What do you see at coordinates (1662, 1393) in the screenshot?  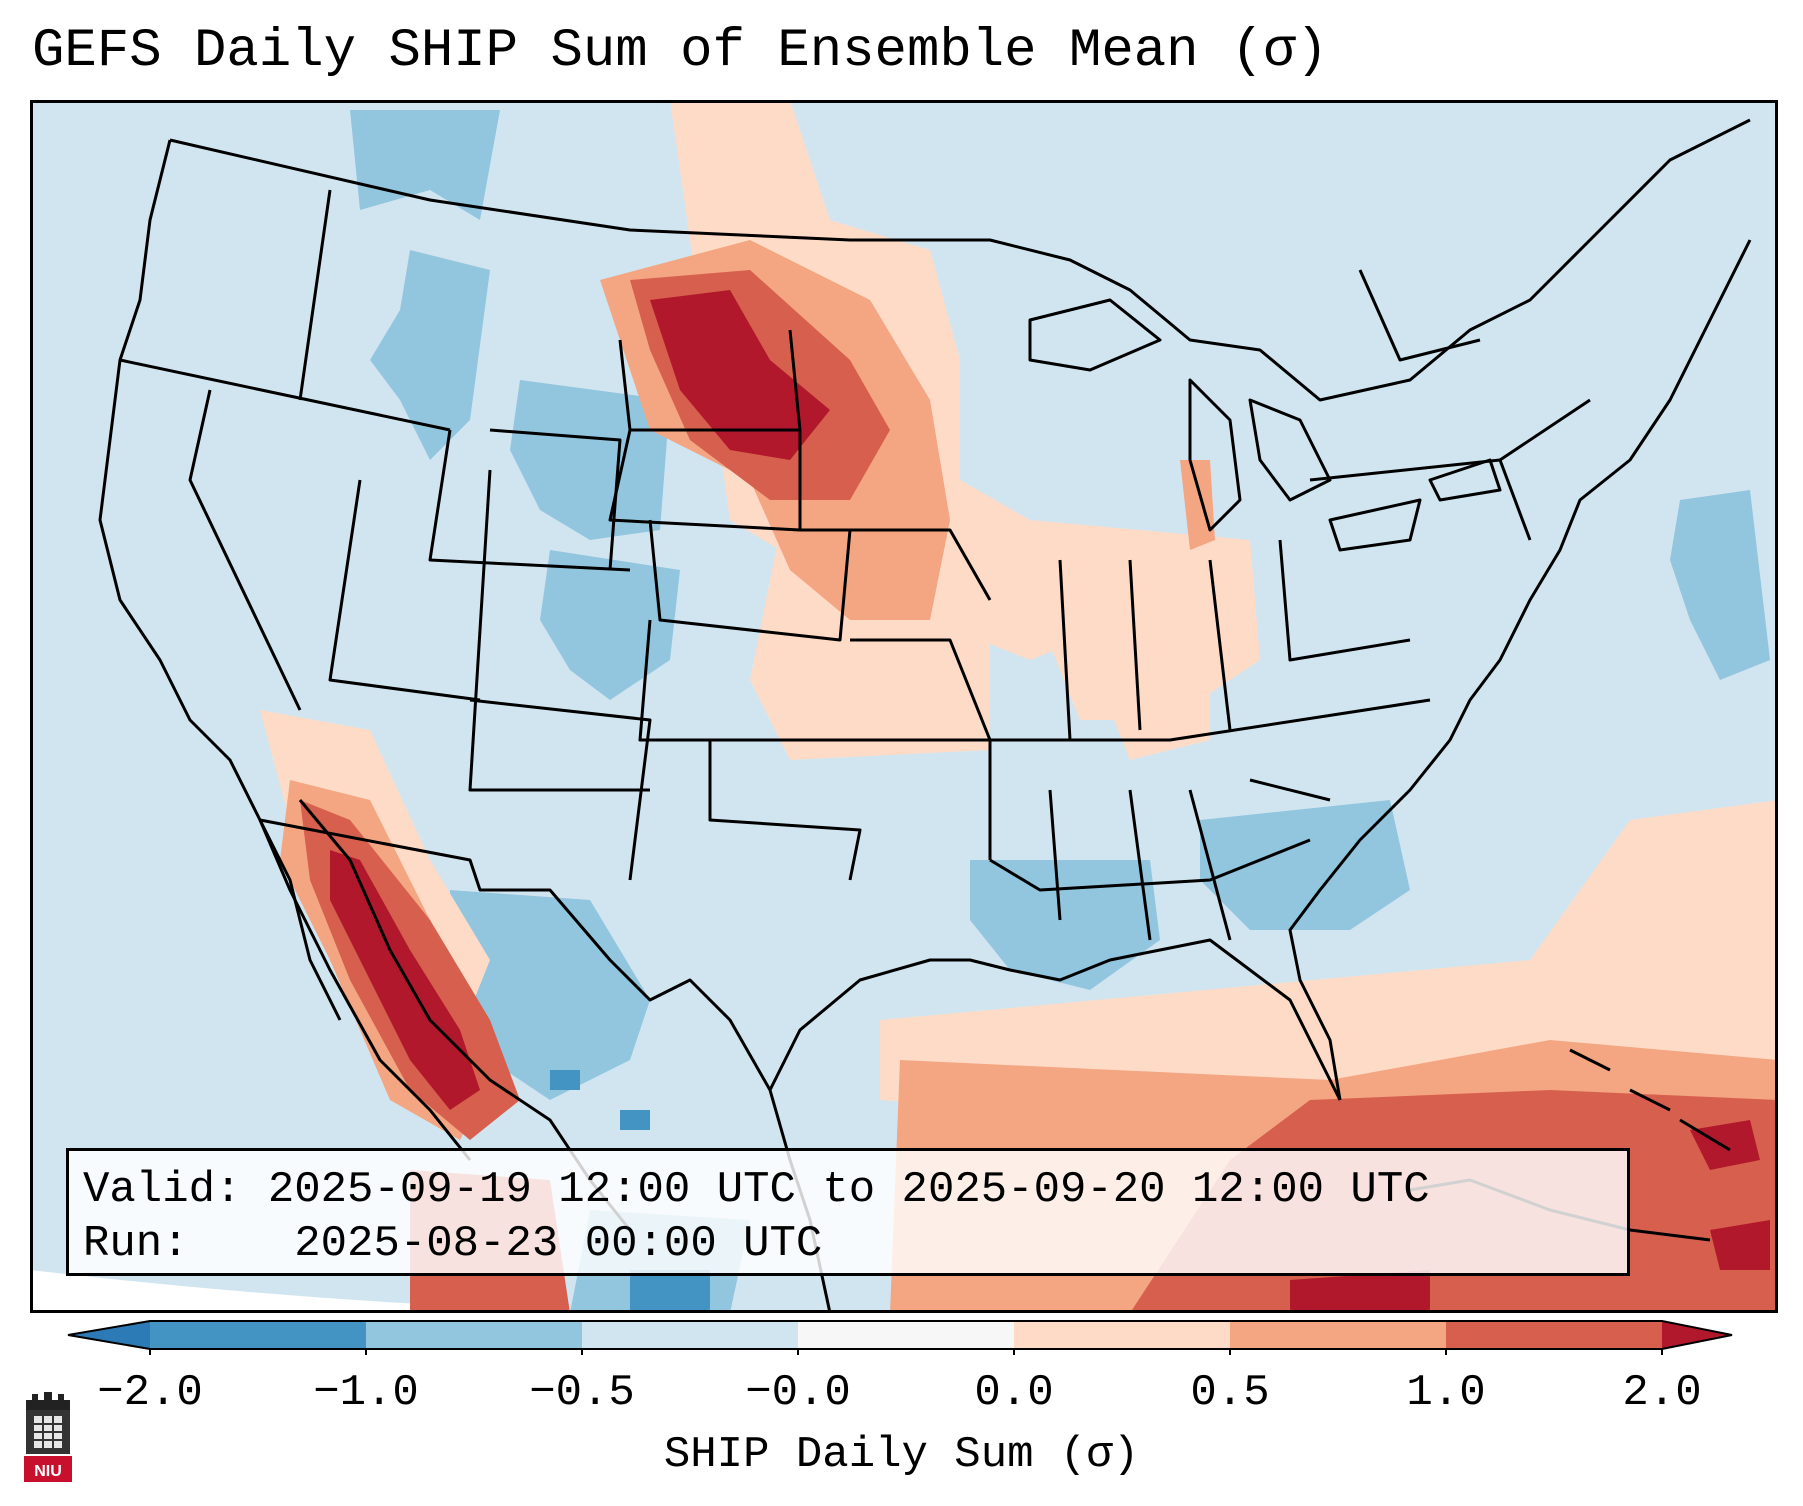 I see `colorbar-tick-label: 2.0` at bounding box center [1662, 1393].